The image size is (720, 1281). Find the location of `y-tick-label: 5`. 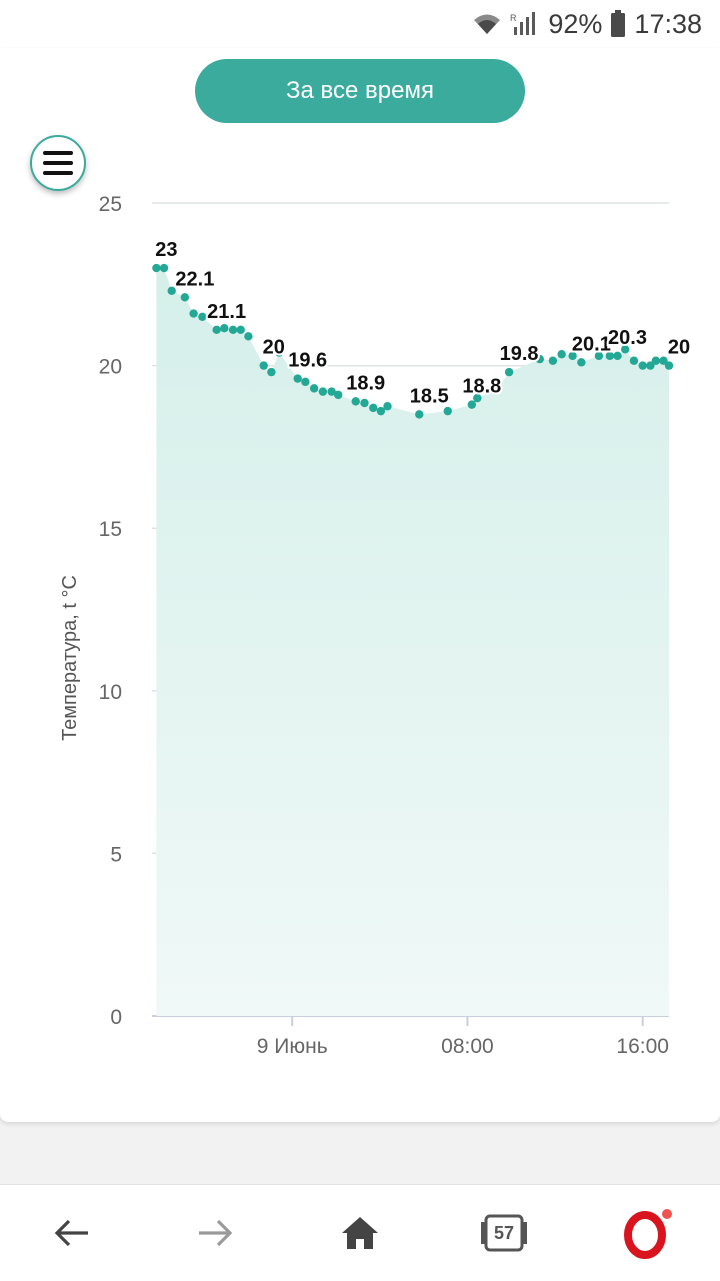

y-tick-label: 5 is located at coordinates (116, 854).